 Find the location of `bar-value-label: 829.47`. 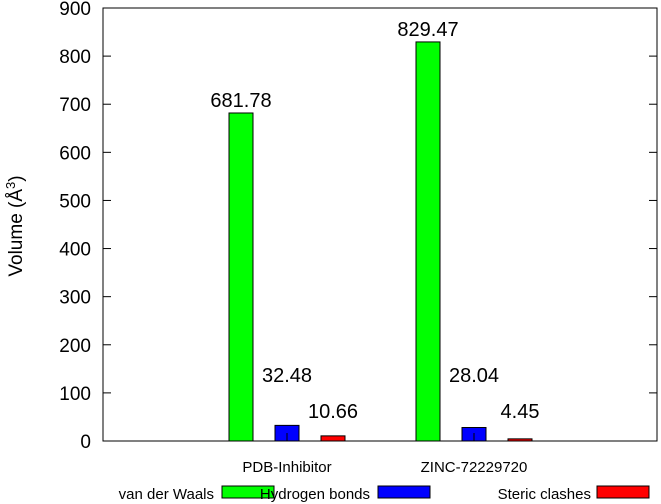

bar-value-label: 829.47 is located at coordinates (427, 30).